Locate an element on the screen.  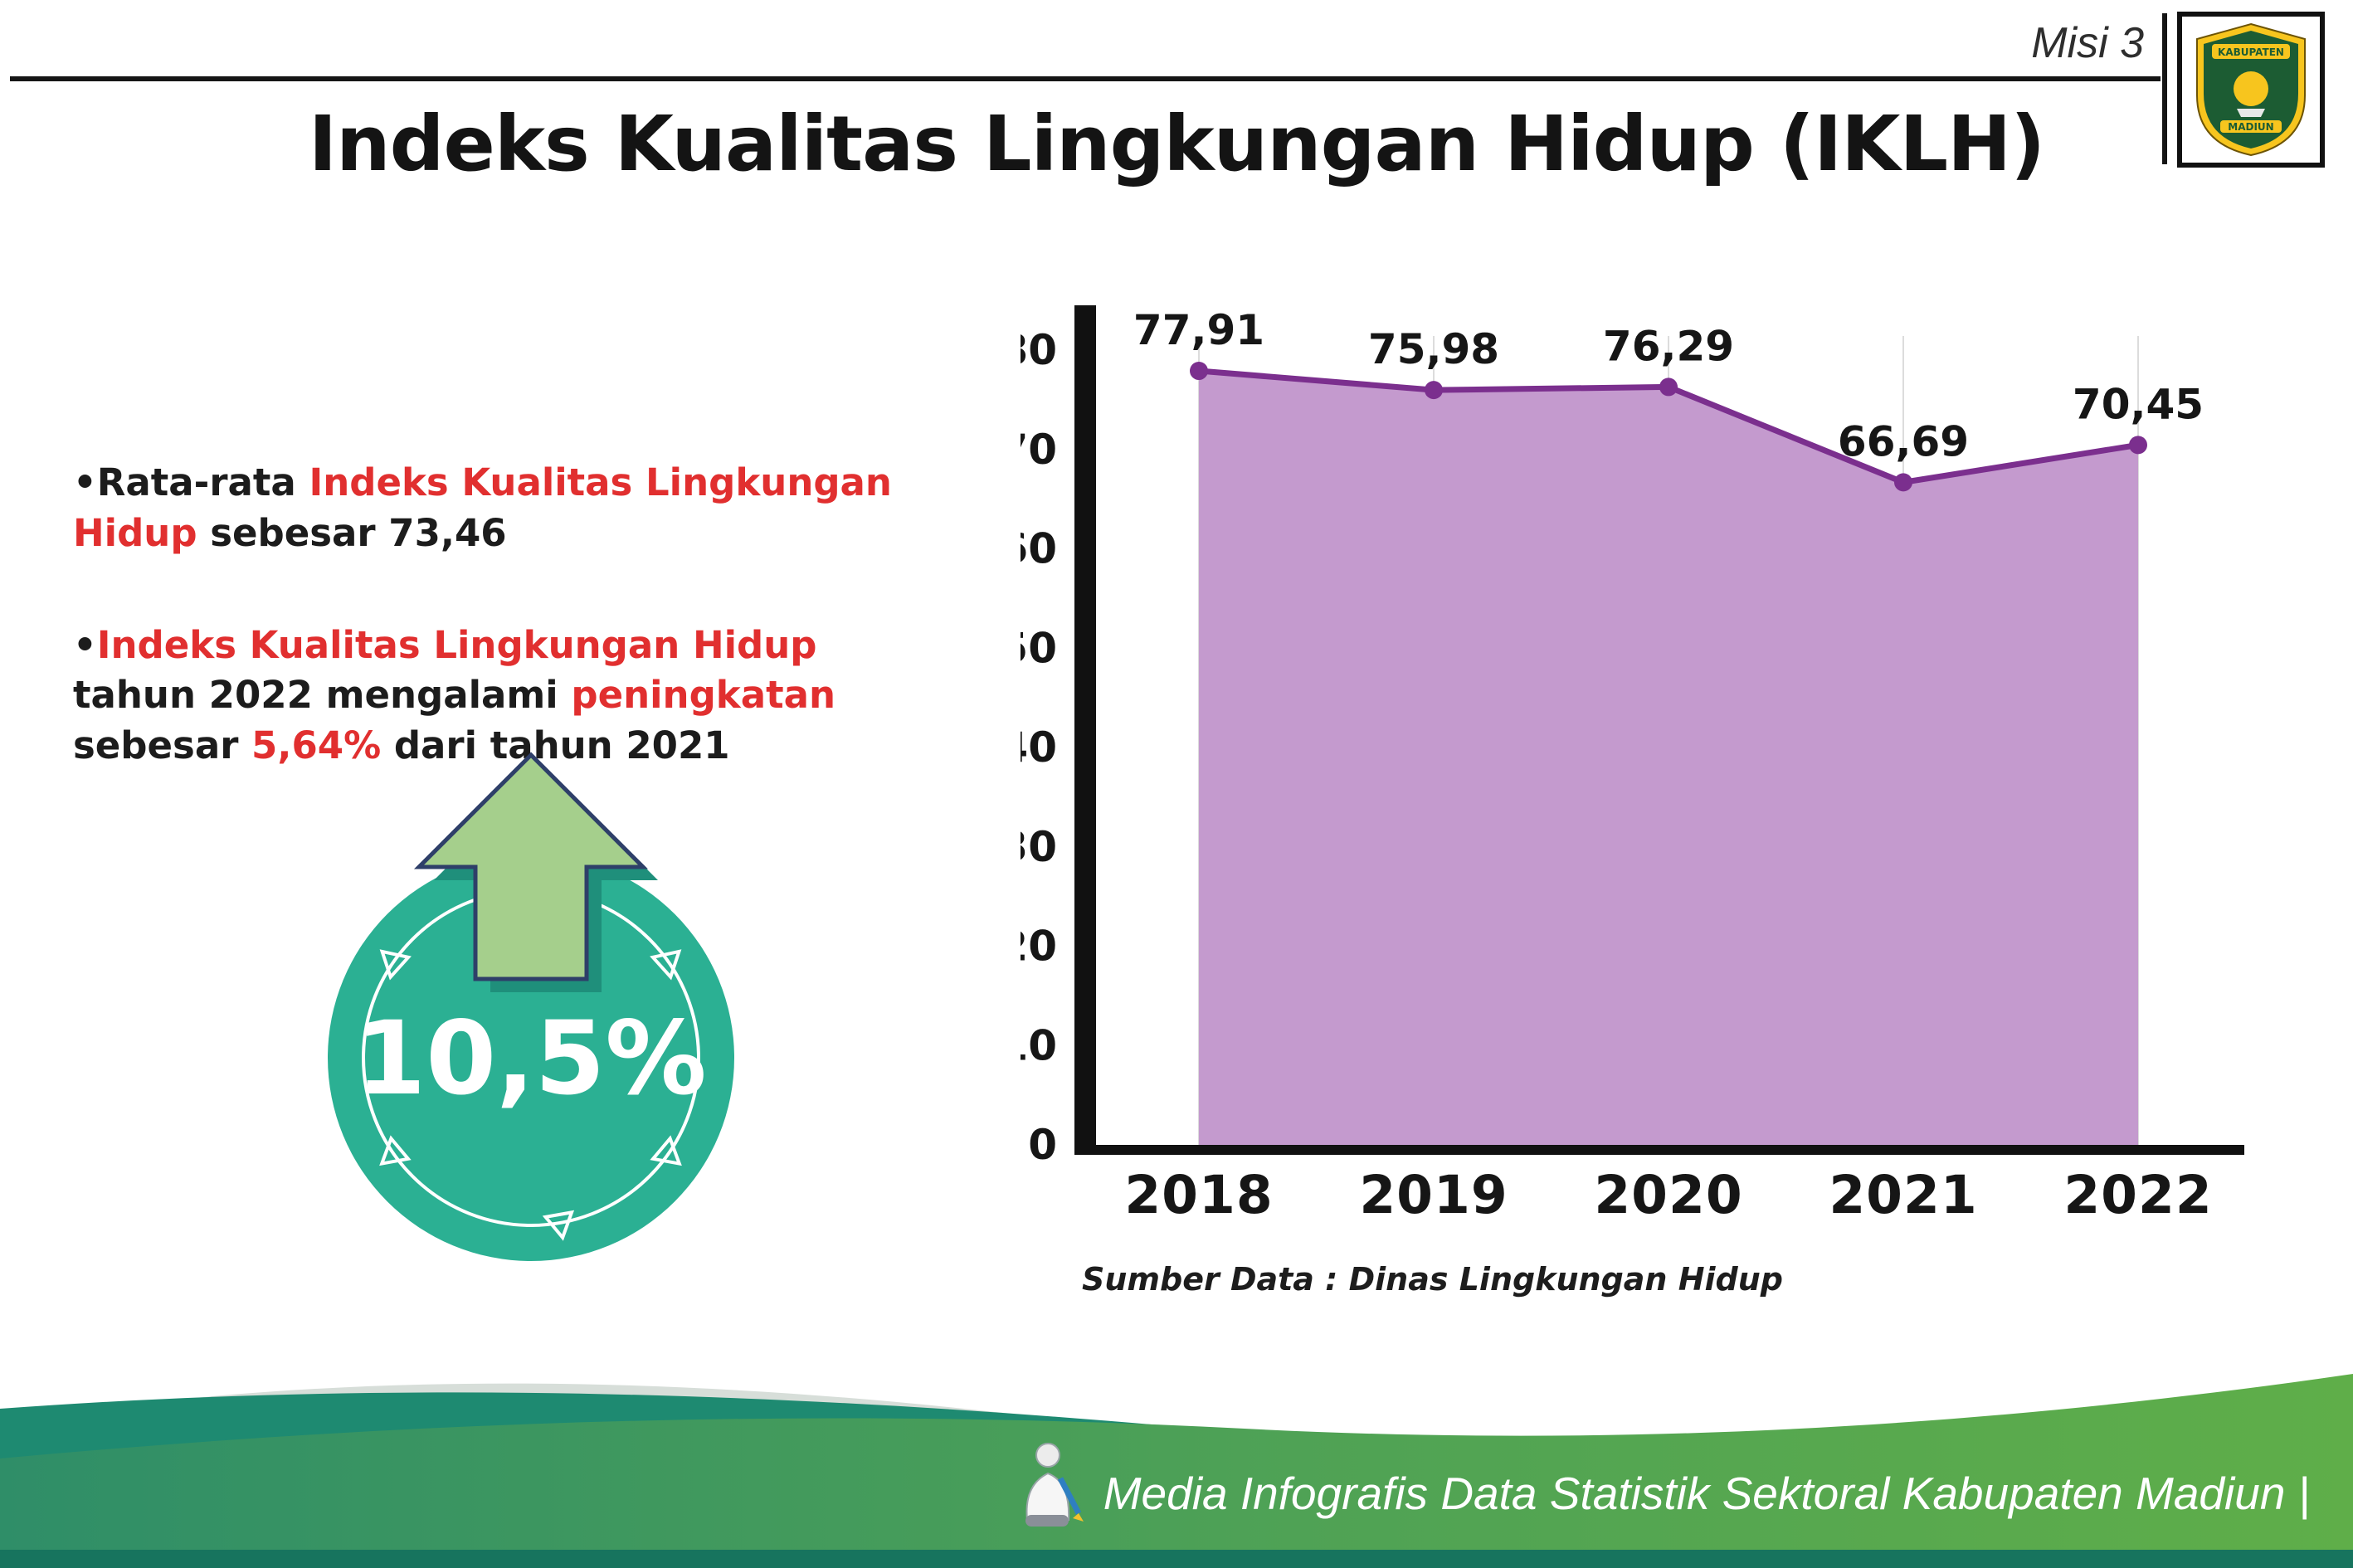
up-arrow-icon is located at coordinates (531, 866).